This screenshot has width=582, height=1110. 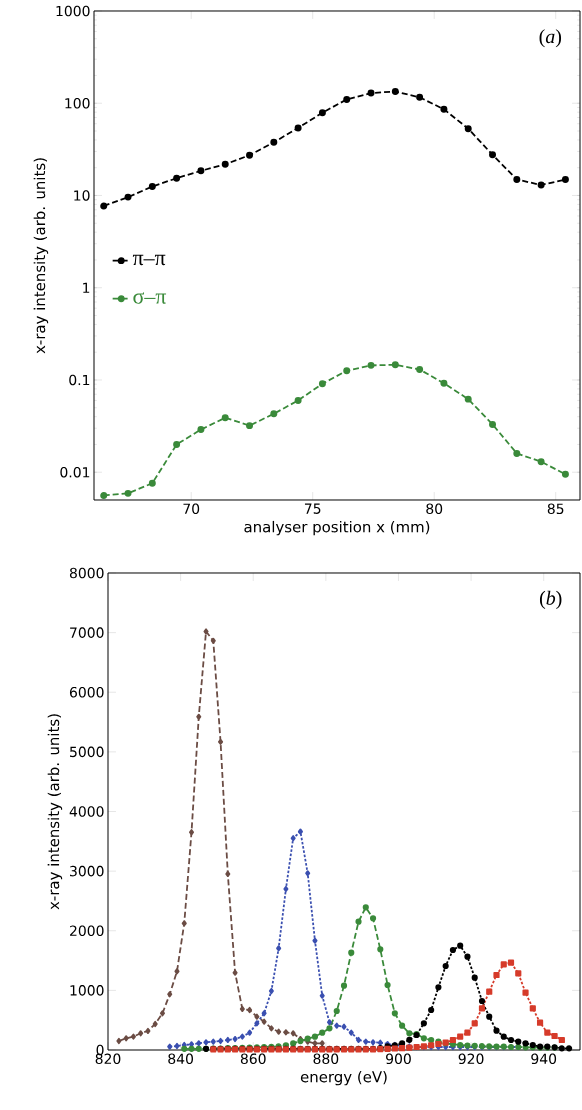 What do you see at coordinates (253, 1059) in the screenshot?
I see `x-tick-label: 860` at bounding box center [253, 1059].